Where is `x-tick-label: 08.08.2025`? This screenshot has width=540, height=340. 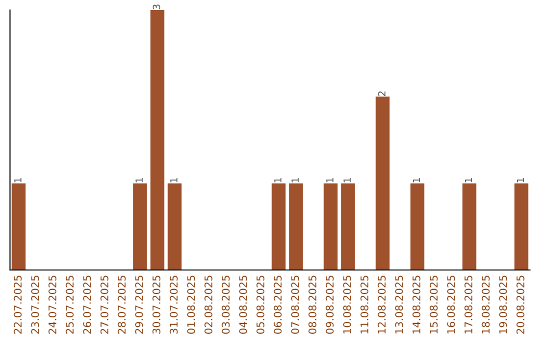
x-tick-label: 08.08.2025 is located at coordinates (312, 305).